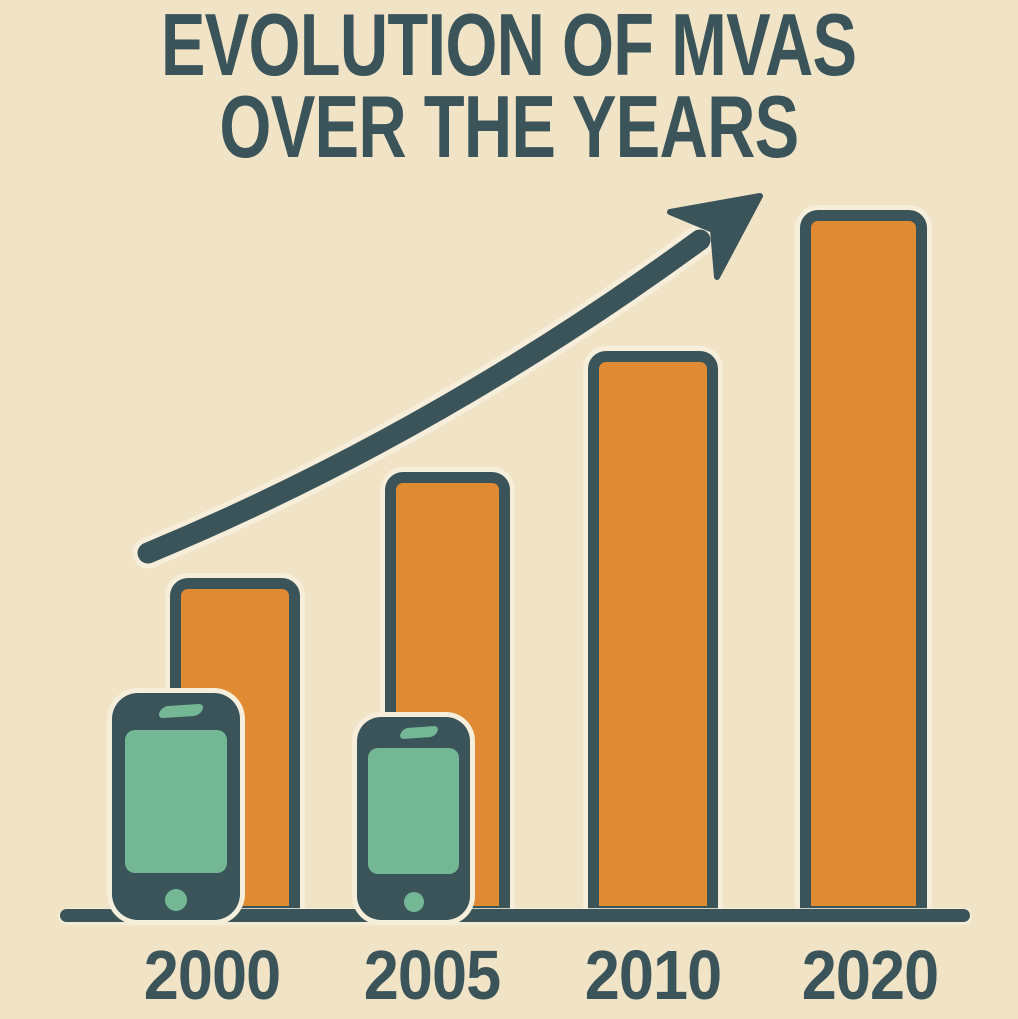 The width and height of the screenshot is (1018, 1019). I want to click on smartphone-icon-2000, so click(176, 806).